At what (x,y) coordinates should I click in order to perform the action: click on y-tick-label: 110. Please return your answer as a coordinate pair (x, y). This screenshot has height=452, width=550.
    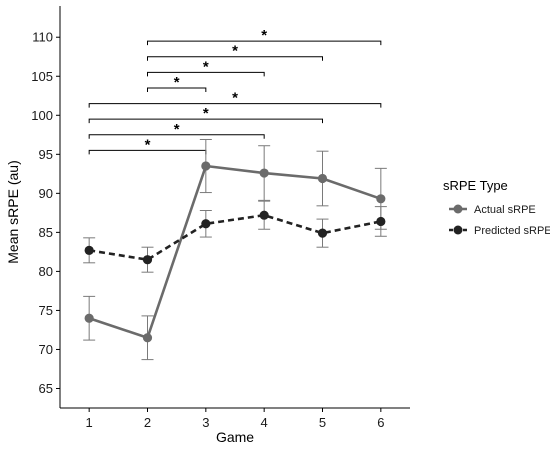
    Looking at the image, I should click on (42, 37).